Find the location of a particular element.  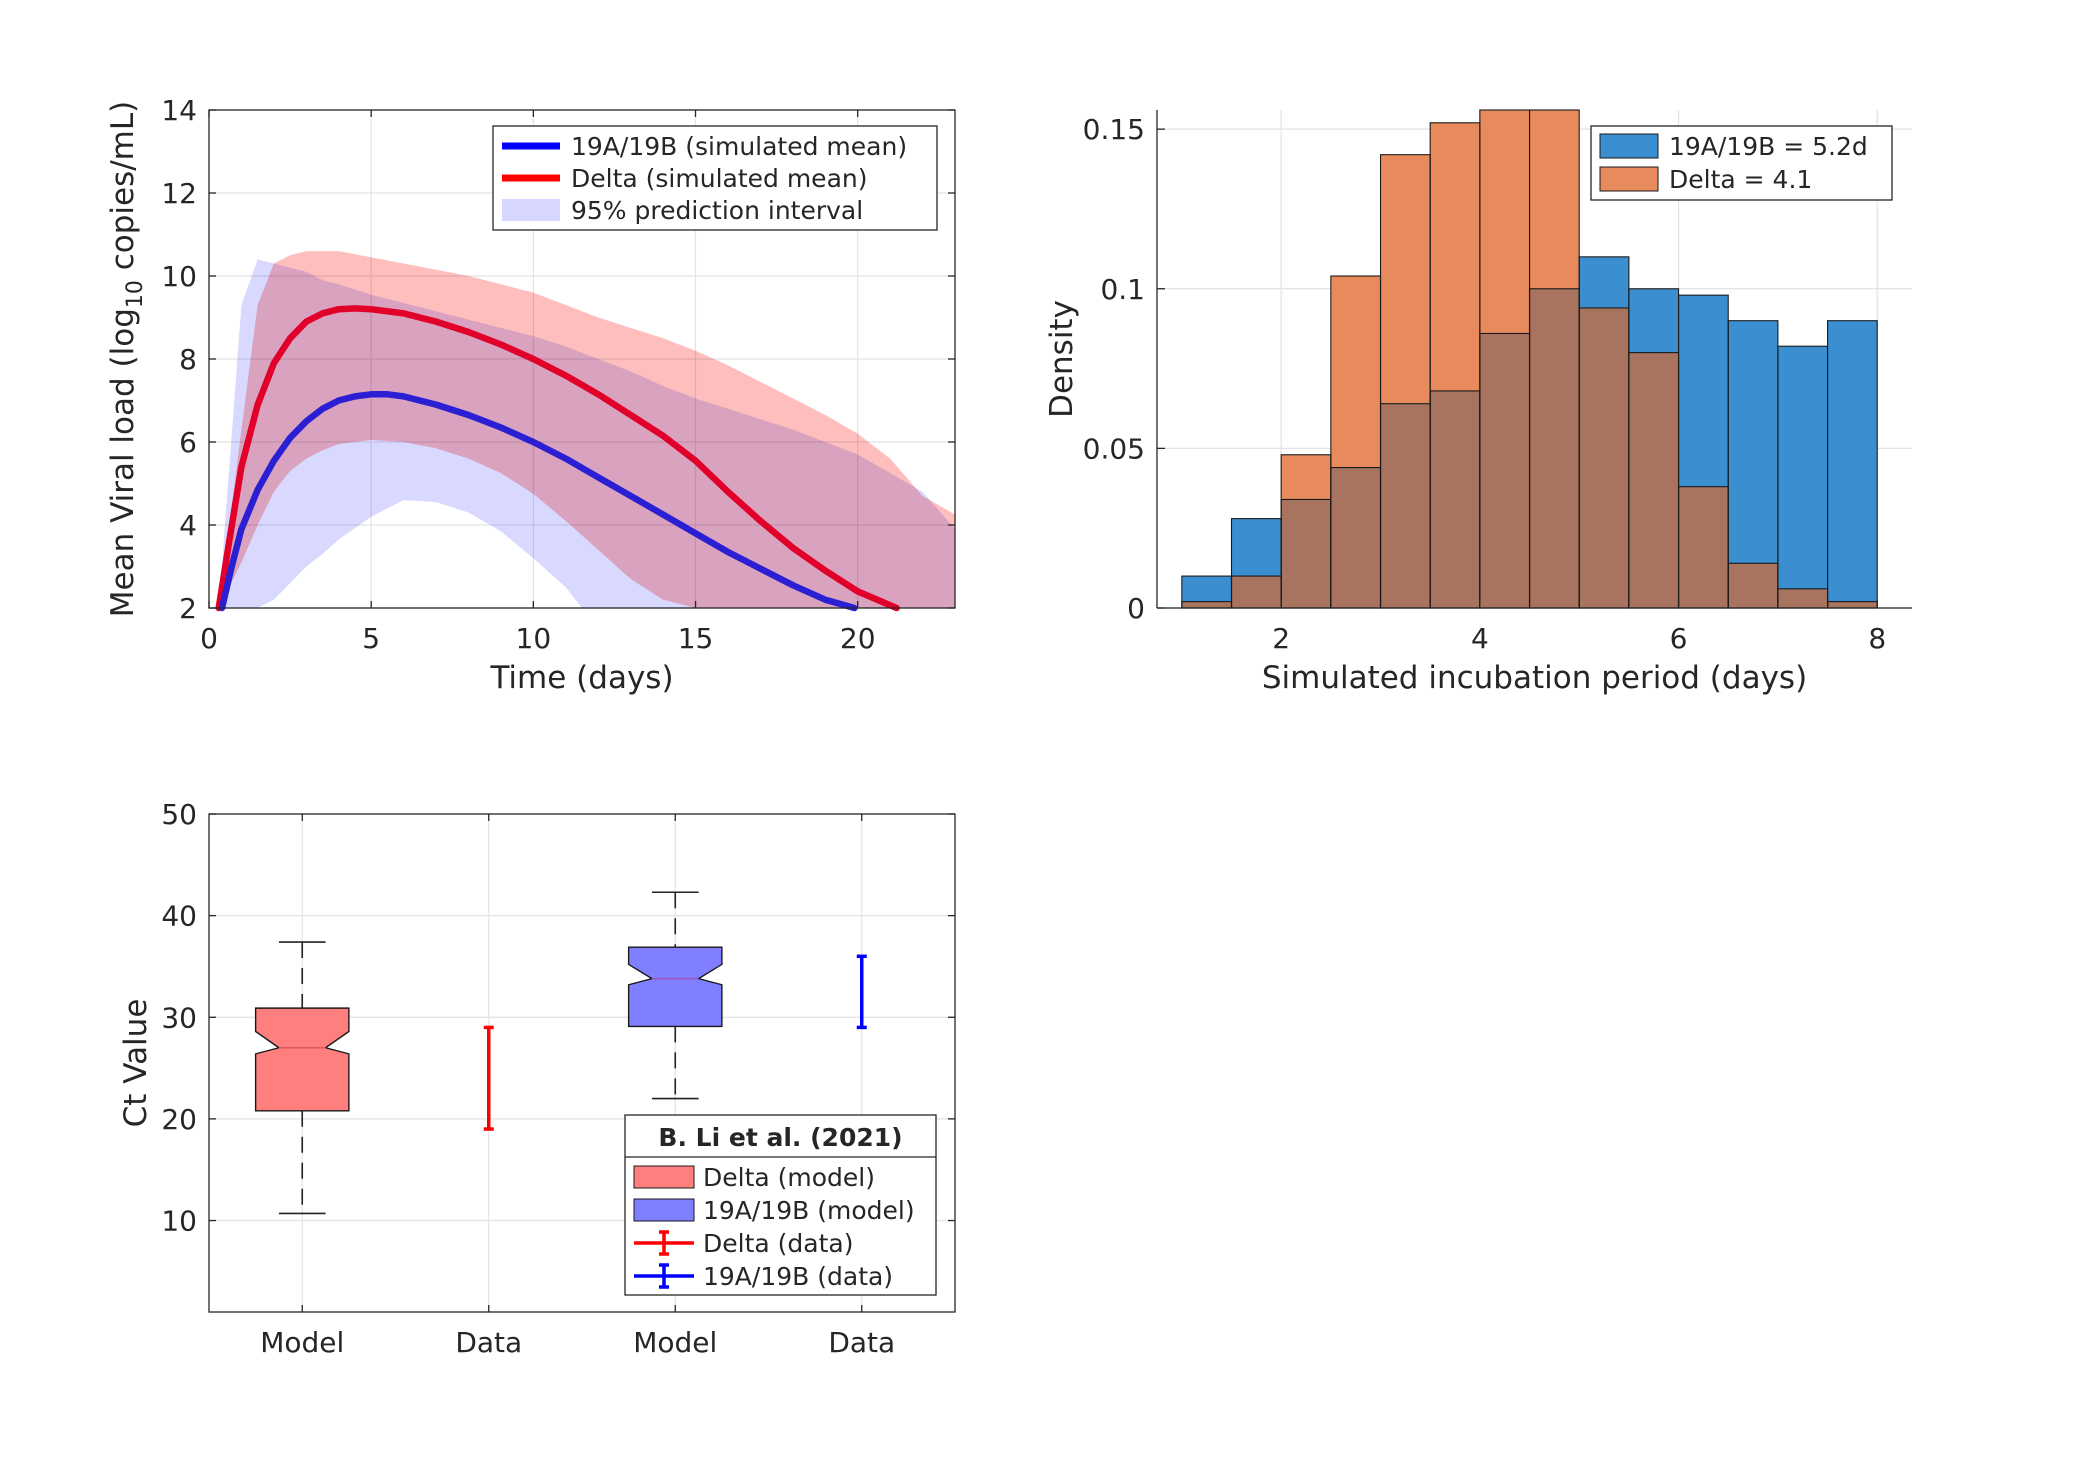

delta-mean-line is located at coordinates (557, 458).